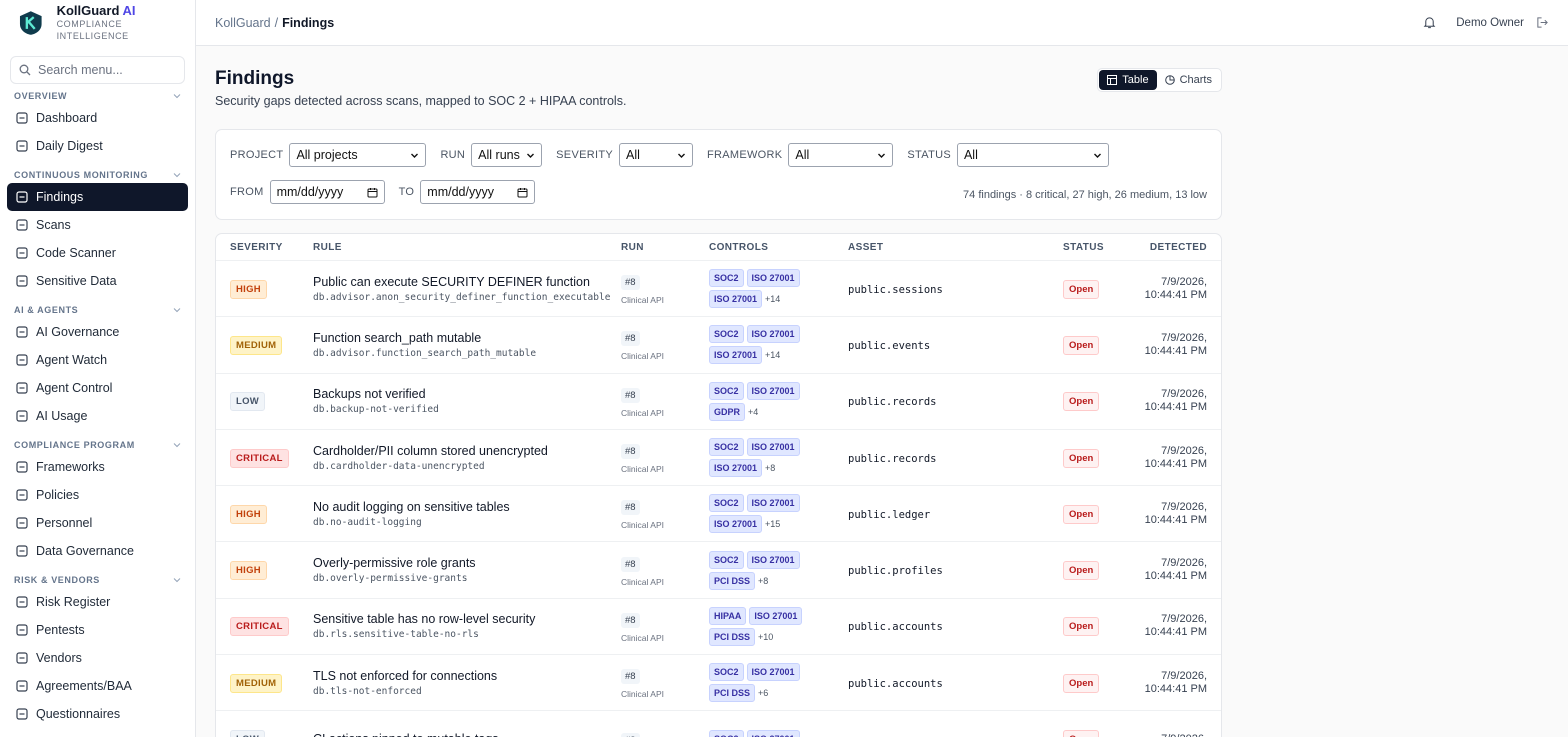  Describe the element at coordinates (259, 627) in the screenshot. I see `severity-badge: CRITICAL` at that location.